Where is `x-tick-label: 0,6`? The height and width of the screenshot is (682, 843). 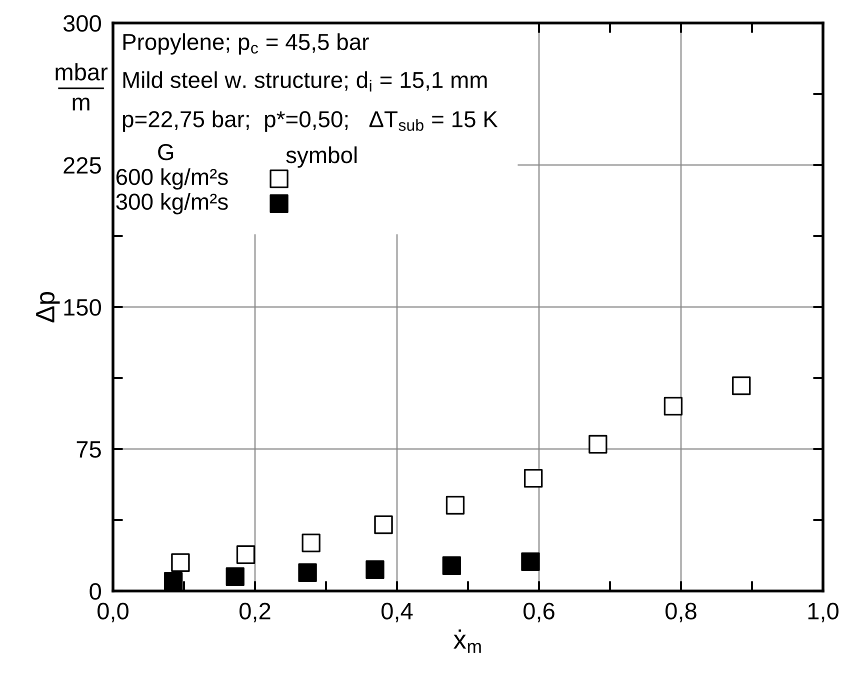
x-tick-label: 0,6 is located at coordinates (539, 612).